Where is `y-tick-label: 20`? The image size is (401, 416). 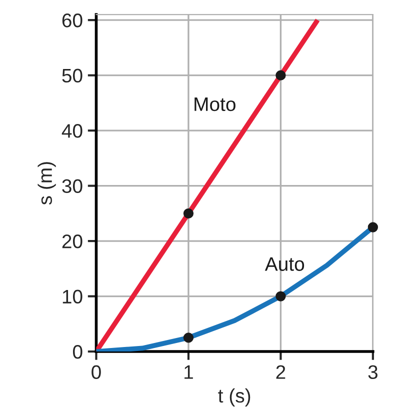
y-tick-label: 20 is located at coordinates (72, 241).